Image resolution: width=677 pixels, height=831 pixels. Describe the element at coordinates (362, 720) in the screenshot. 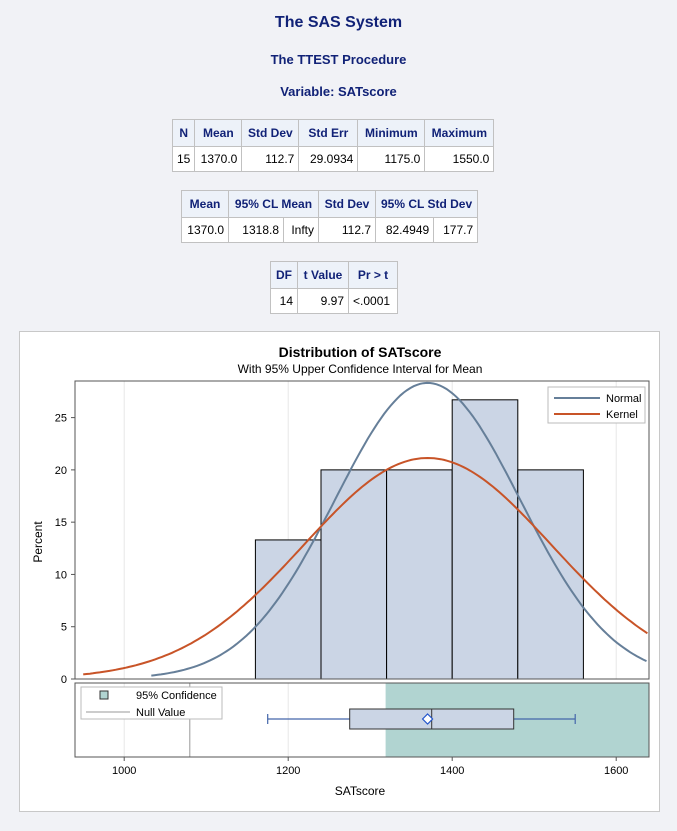

I see `box-panel-border` at that location.